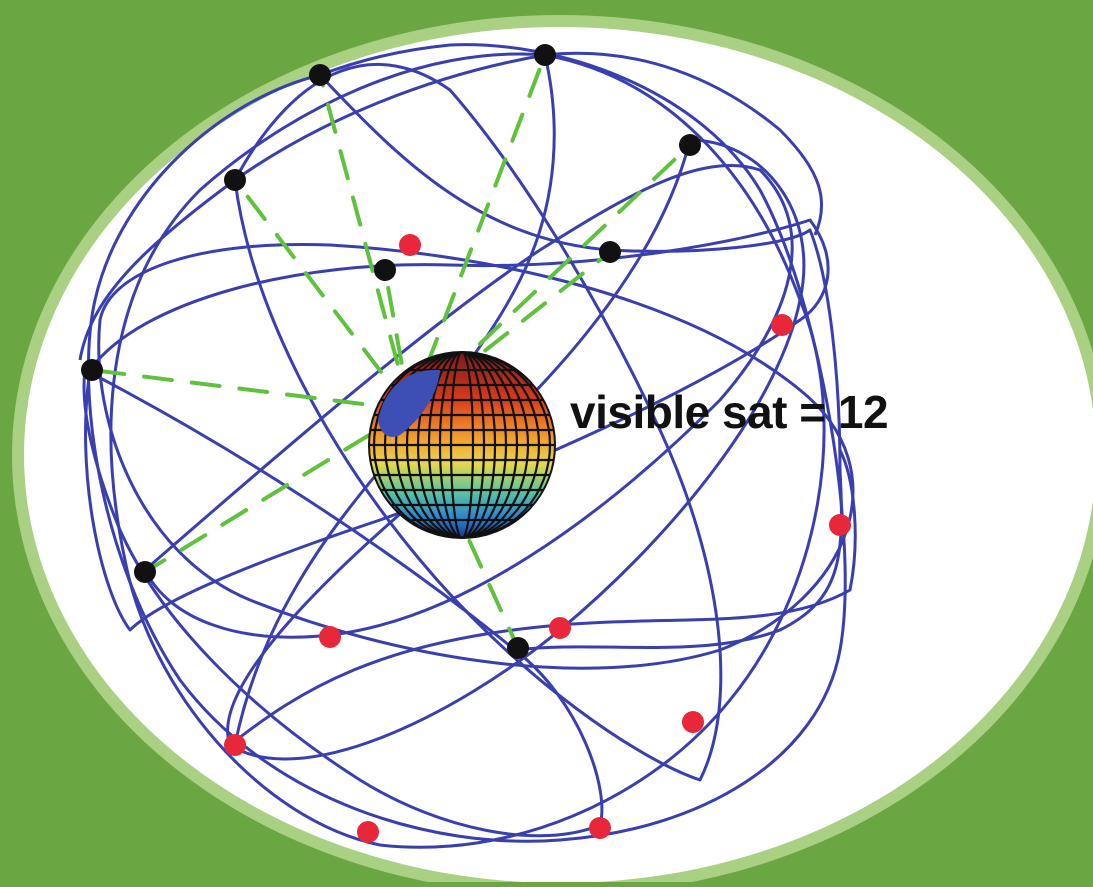  I want to click on visible-count-text: visible sat = 12, so click(729, 412).